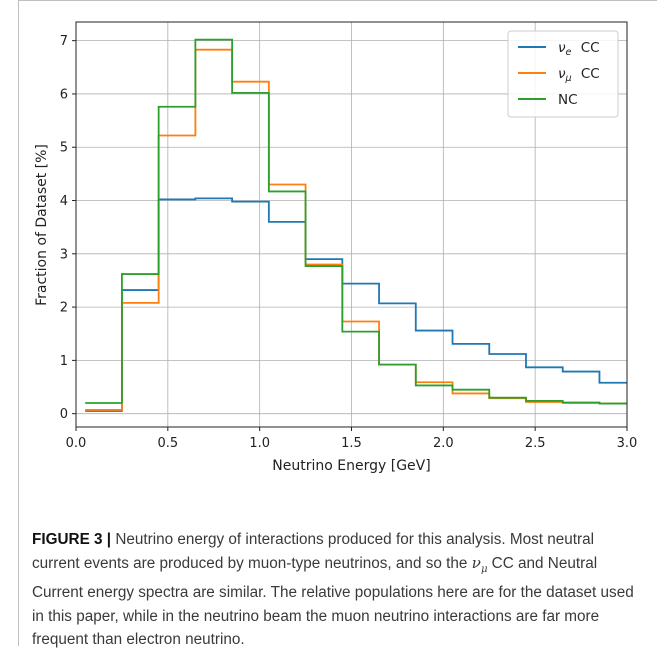 This screenshot has width=657, height=652. What do you see at coordinates (627, 443) in the screenshot?
I see `x-tick-label: 3.0` at bounding box center [627, 443].